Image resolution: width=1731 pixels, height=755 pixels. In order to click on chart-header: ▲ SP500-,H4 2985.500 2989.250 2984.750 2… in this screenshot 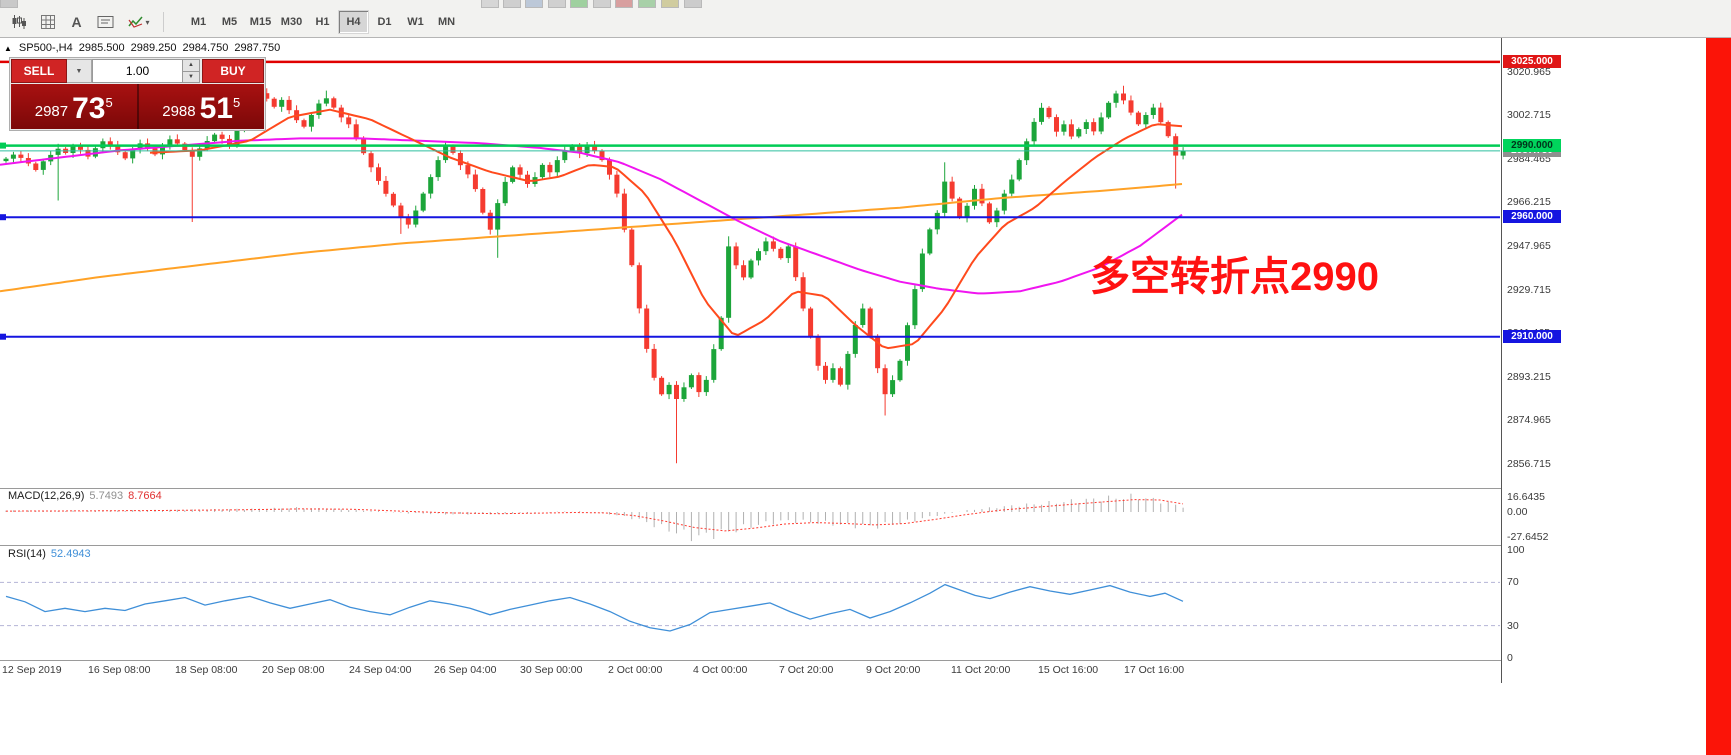, I will do `click(142, 48)`.